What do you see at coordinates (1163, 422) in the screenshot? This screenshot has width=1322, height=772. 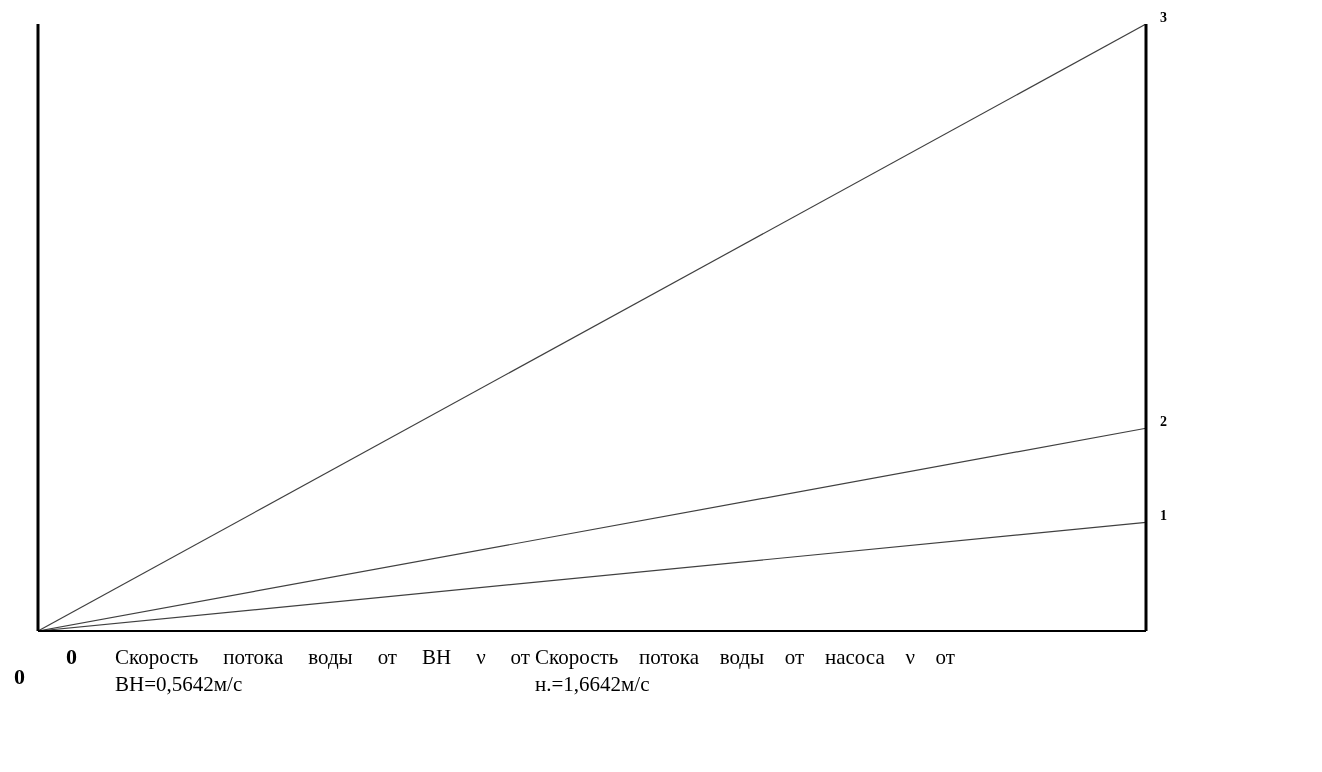 I see `series-label: 2` at bounding box center [1163, 422].